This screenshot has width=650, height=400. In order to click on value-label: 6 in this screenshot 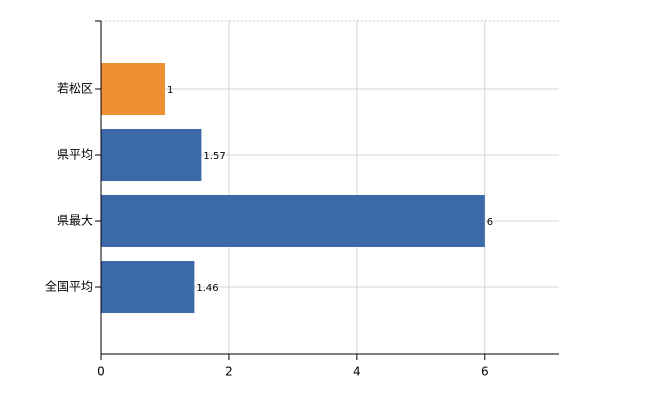, I will do `click(490, 222)`.